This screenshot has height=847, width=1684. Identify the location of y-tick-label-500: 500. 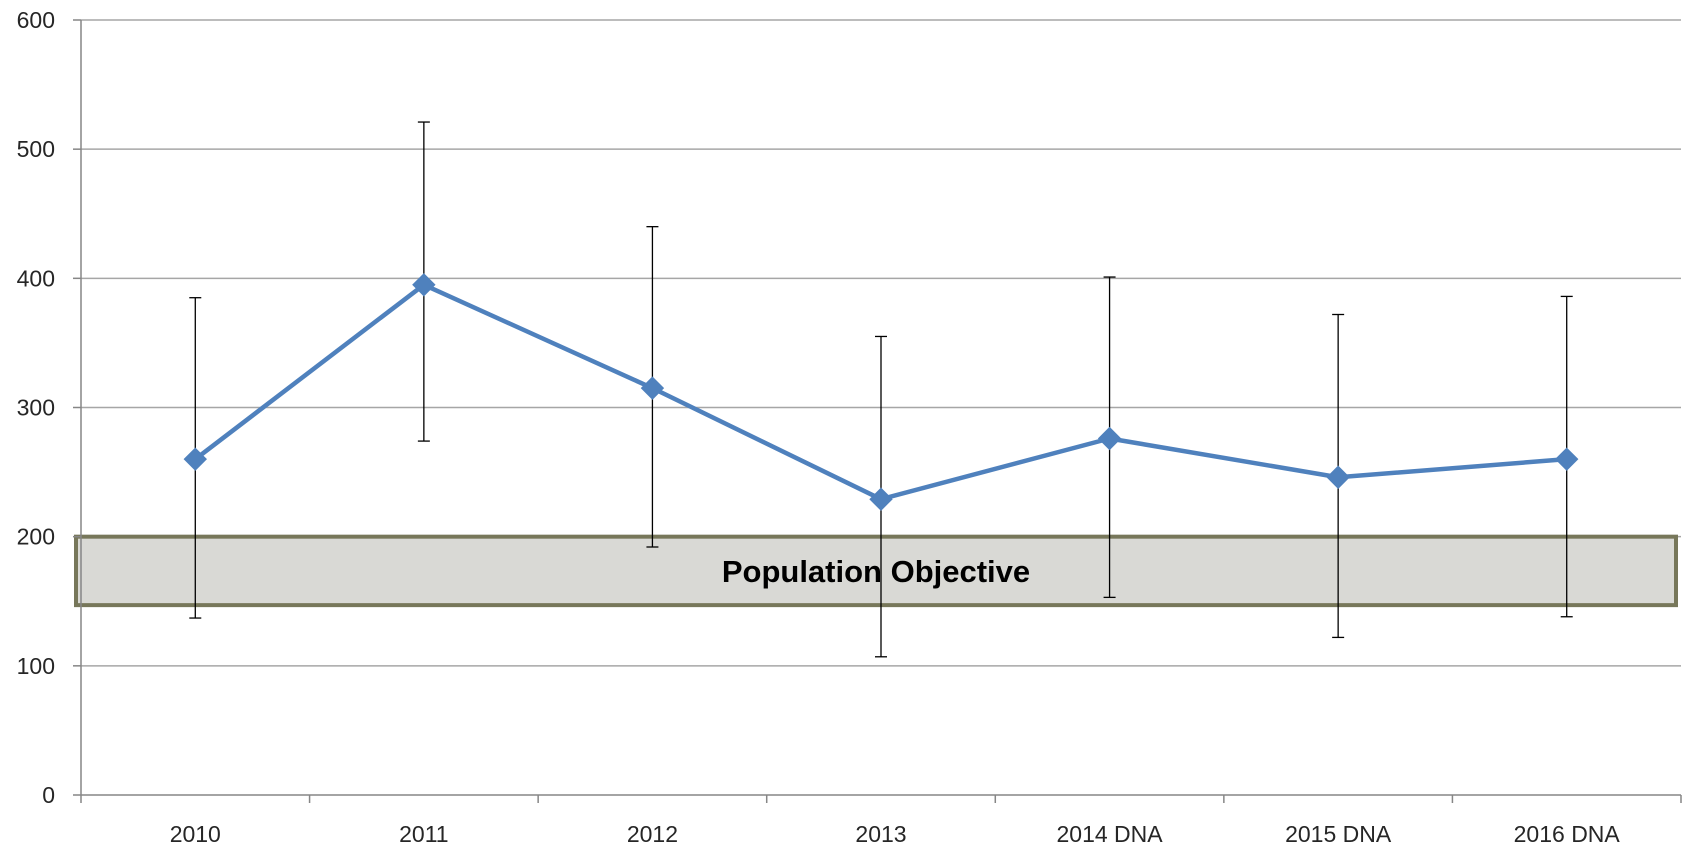
(36, 149).